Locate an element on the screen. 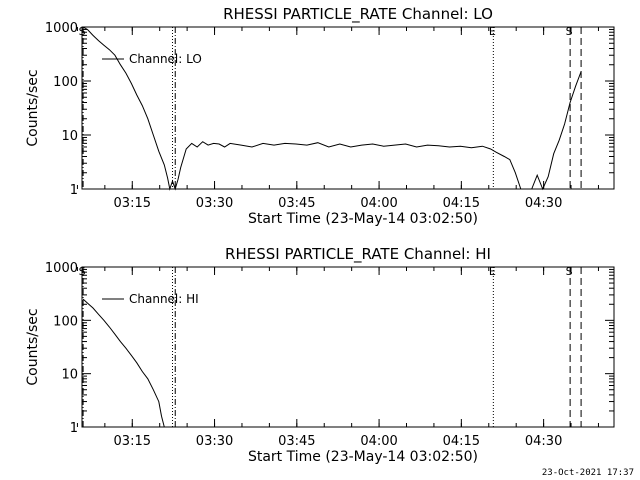 This screenshot has width=640, height=480. panel-1-x-tick-label: 03:30 is located at coordinates (214, 203).